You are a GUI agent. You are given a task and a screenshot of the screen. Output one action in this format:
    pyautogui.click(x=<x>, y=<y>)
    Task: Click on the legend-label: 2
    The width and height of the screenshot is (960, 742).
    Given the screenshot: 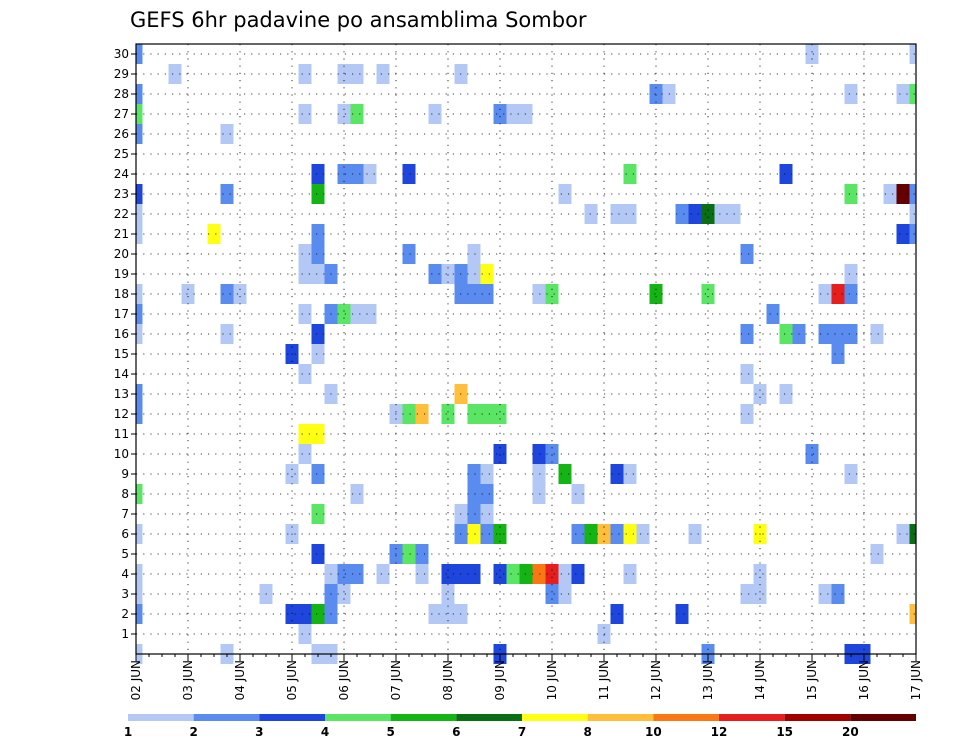 What is the action you would take?
    pyautogui.click(x=193, y=732)
    